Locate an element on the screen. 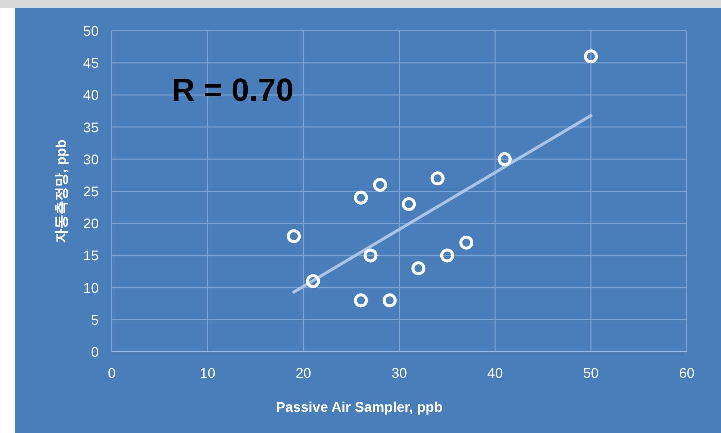  y-tick-label: 0 is located at coordinates (95, 352).